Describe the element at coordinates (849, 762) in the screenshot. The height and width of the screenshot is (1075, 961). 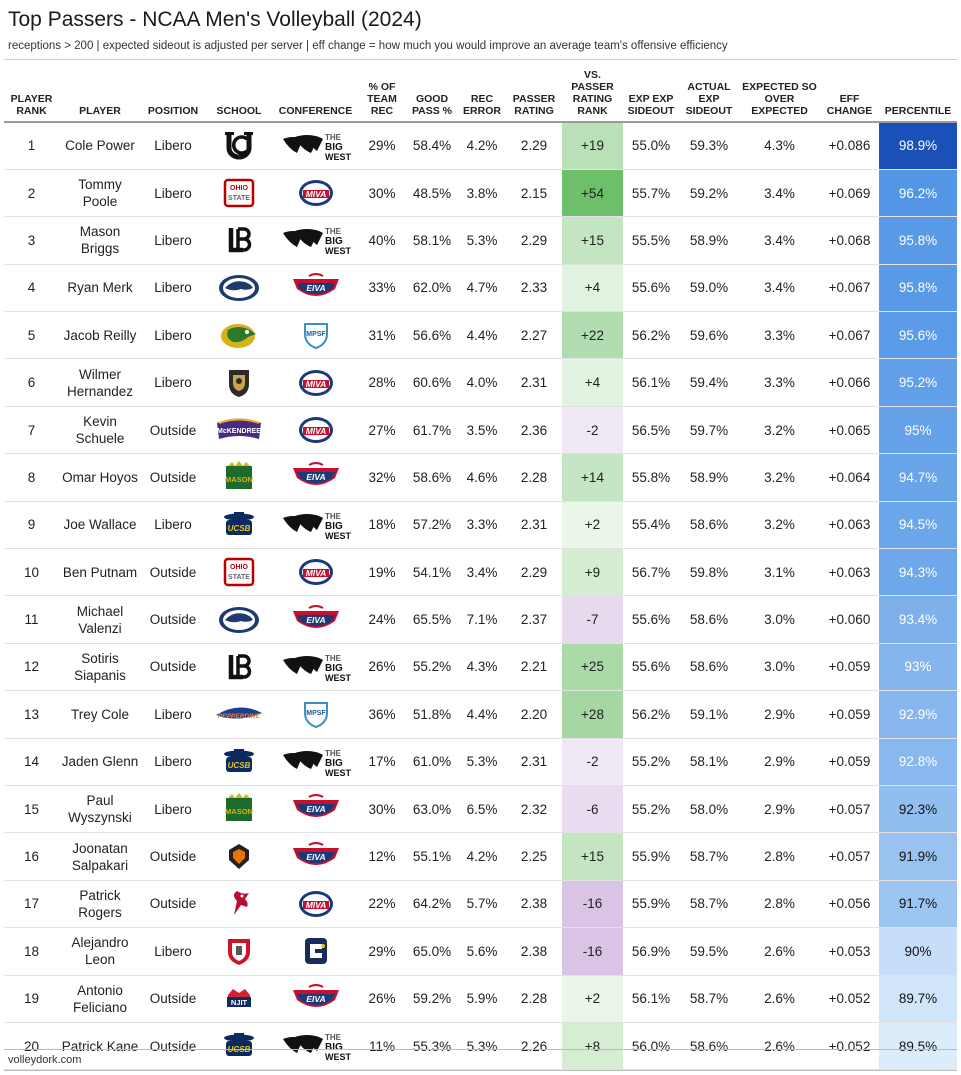
I see `eff-change-cell: +0.059` at that location.